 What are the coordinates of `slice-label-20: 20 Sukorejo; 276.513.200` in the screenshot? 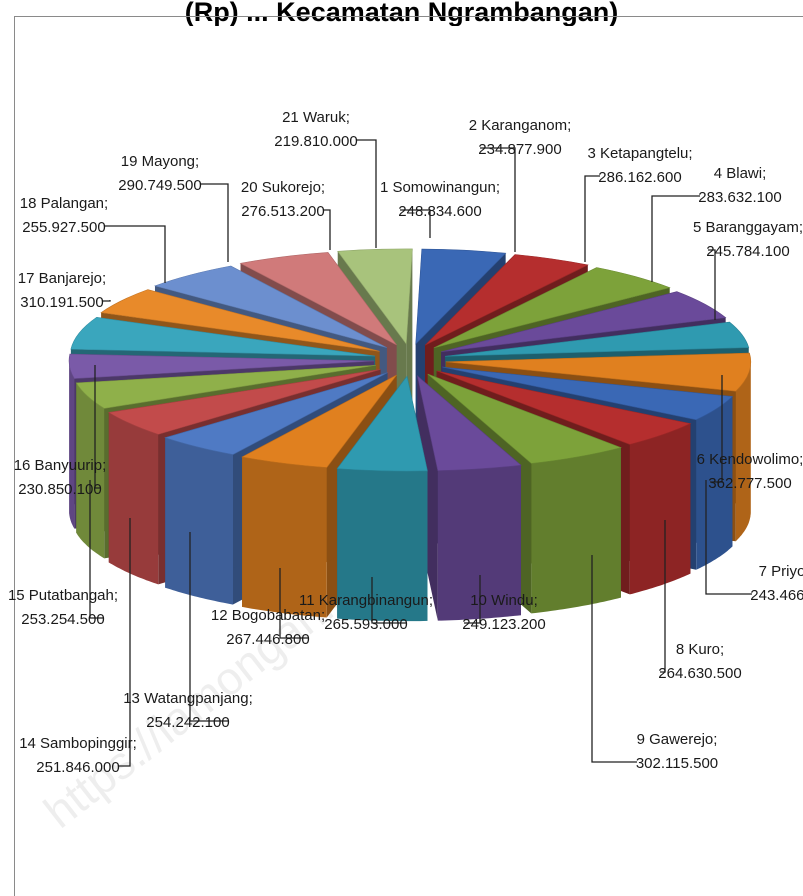 It's located at (283, 199).